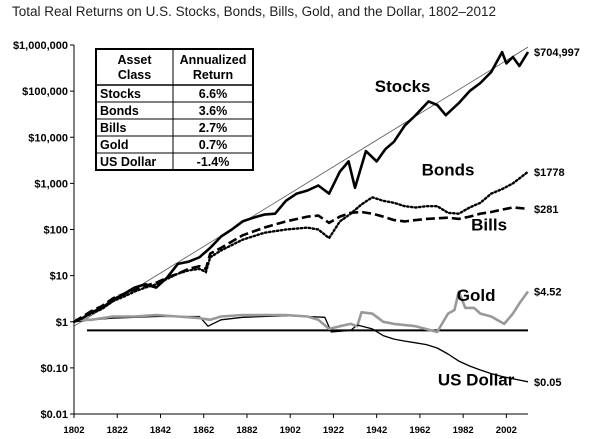  I want to click on y-tick-label: $0.10, so click(54, 369).